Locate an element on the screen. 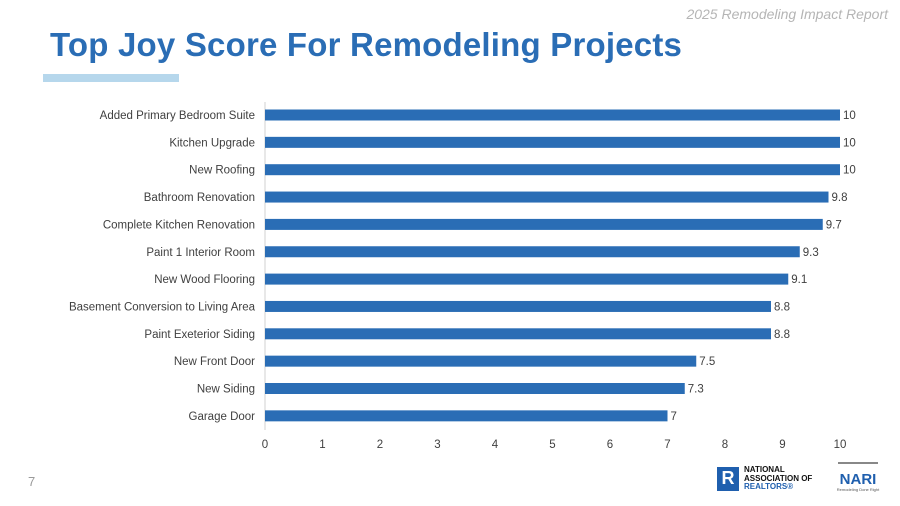  x-tick-label: 10 is located at coordinates (840, 445).